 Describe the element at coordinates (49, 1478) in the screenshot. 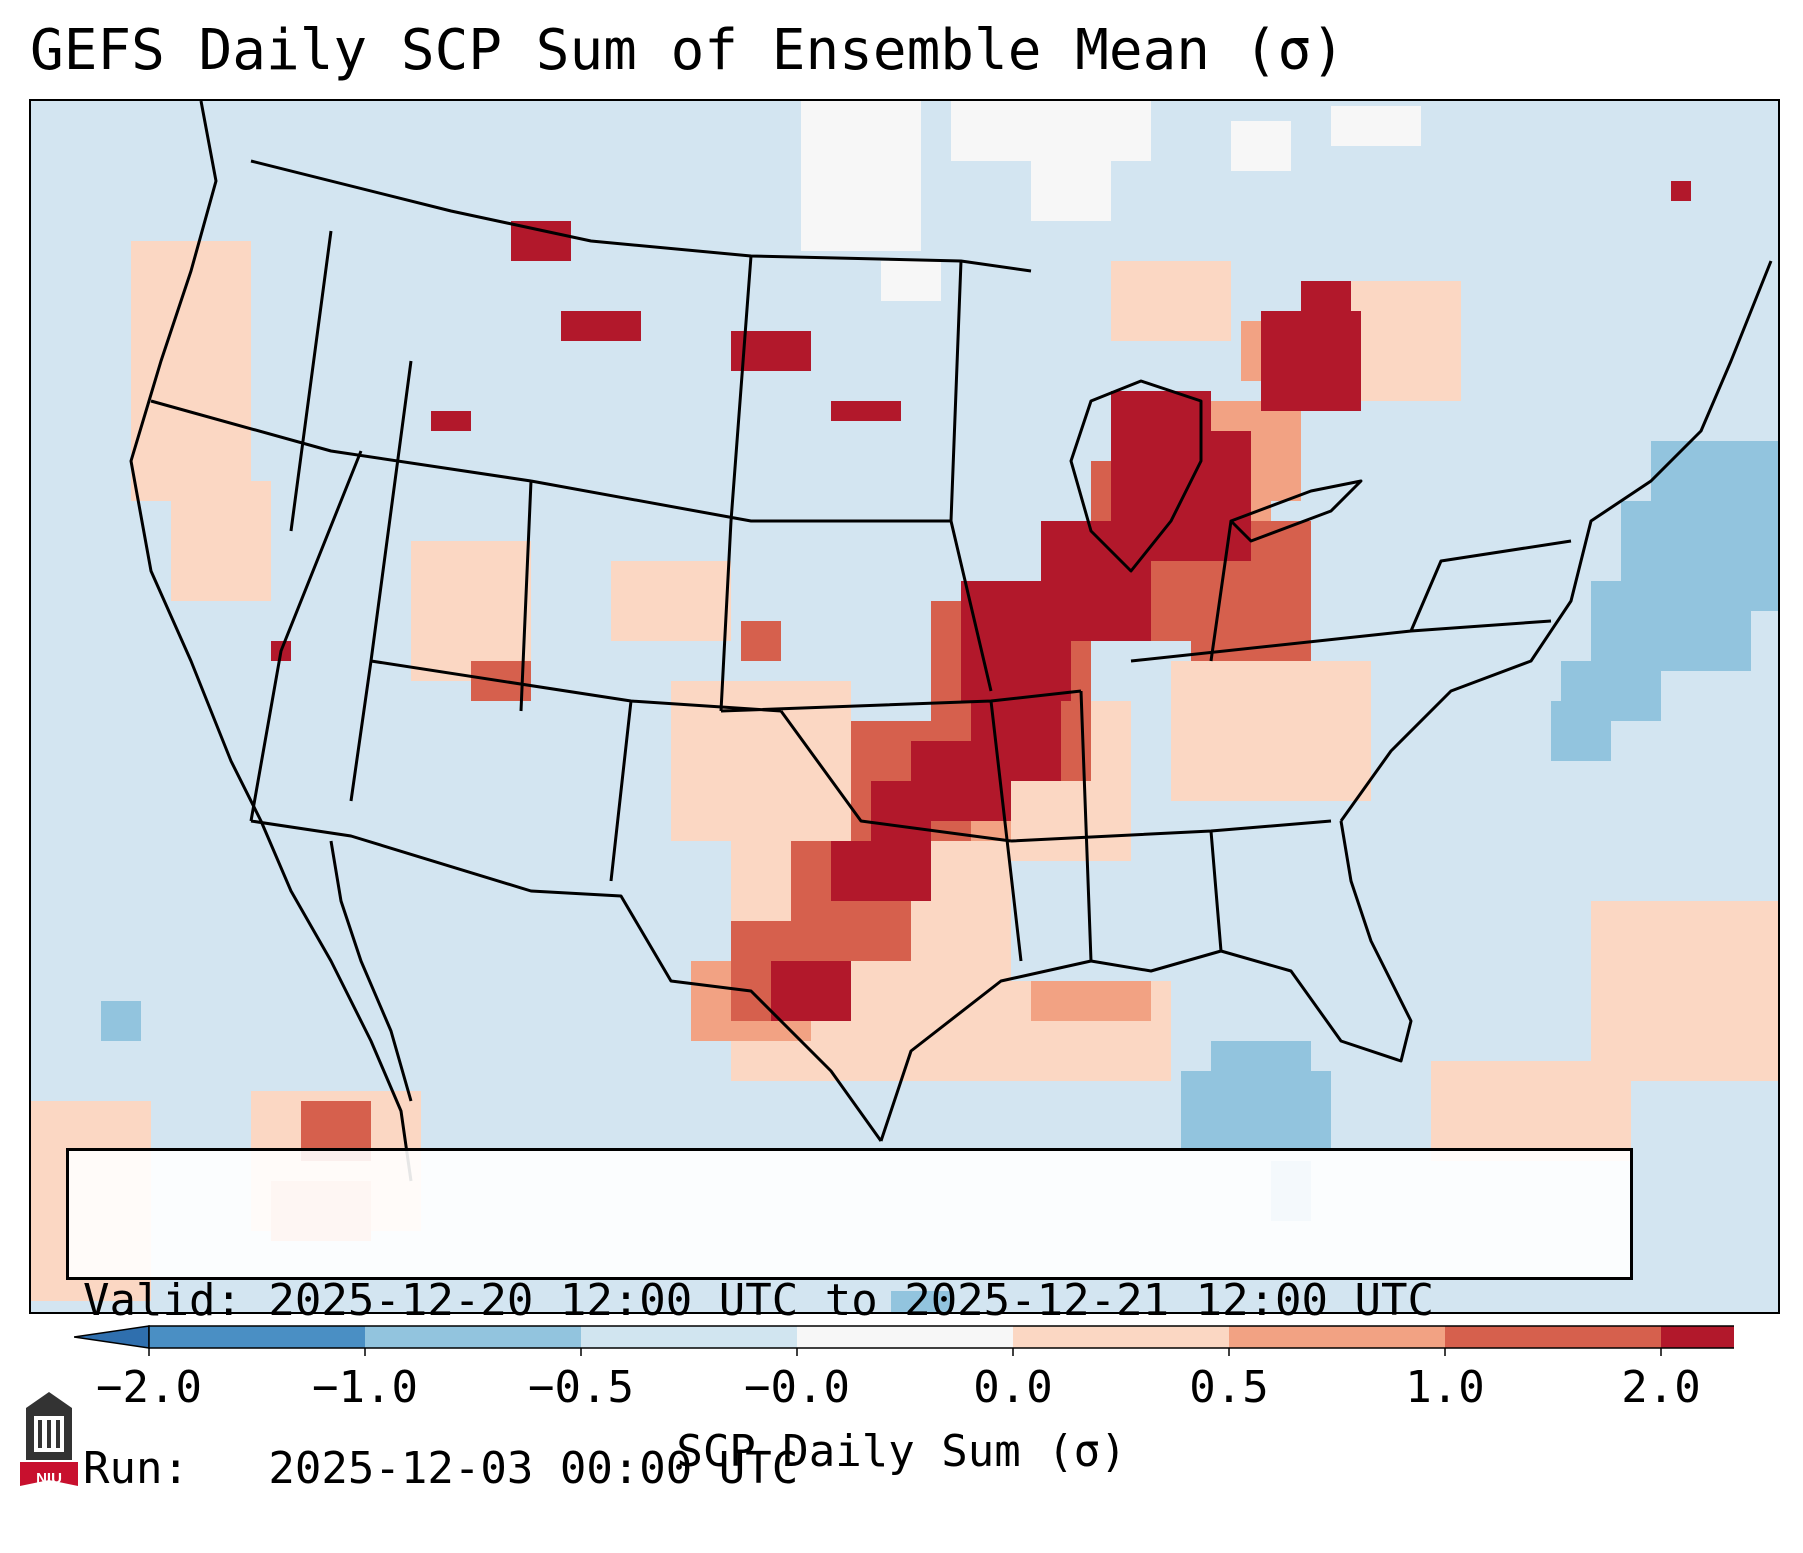

I see `logo-text: NIU` at that location.